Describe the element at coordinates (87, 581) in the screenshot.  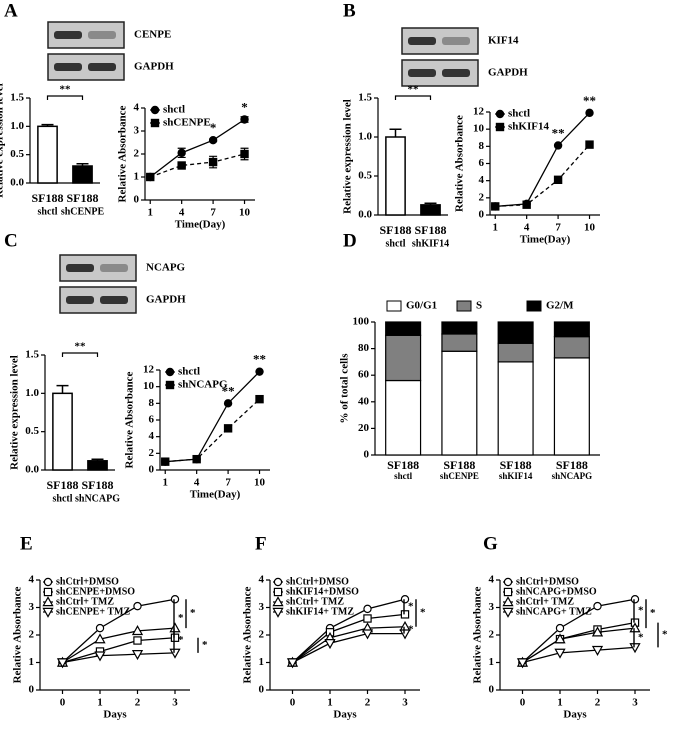
I see `legend-label: shCtrl+DMSO` at that location.